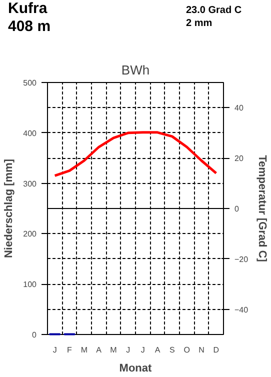  Describe the element at coordinates (30, 234) in the screenshot. I see `y-tick-label: 200` at that location.